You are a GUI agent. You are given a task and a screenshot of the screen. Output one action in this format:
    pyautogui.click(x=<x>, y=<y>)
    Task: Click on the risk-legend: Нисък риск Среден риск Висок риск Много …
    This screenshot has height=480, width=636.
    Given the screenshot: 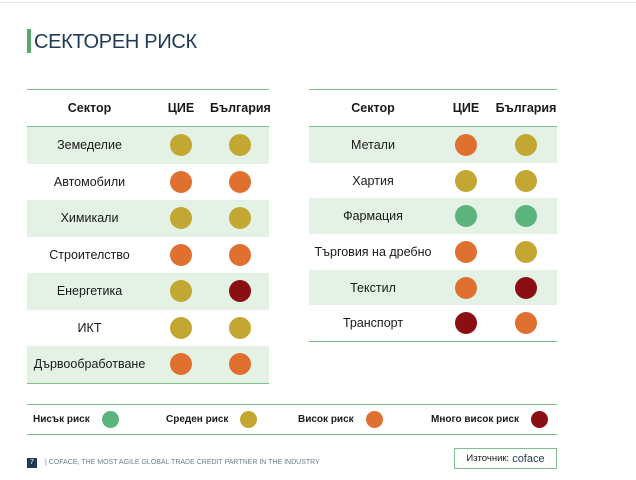 What is the action you would take?
    pyautogui.click(x=292, y=419)
    